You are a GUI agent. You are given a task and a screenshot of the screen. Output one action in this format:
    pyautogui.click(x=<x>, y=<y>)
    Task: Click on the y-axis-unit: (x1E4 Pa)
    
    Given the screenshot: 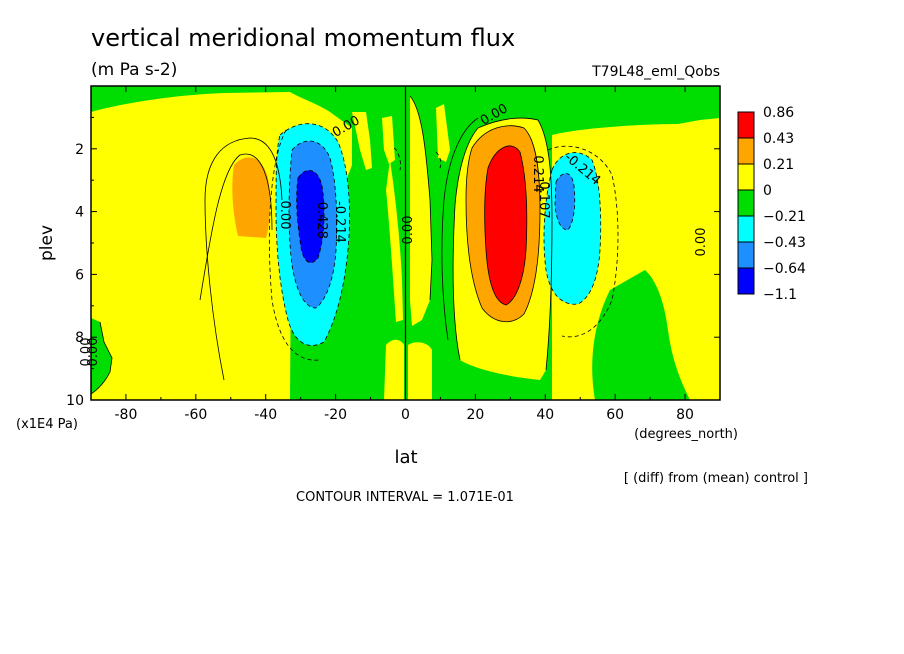 What is the action you would take?
    pyautogui.click(x=47, y=424)
    